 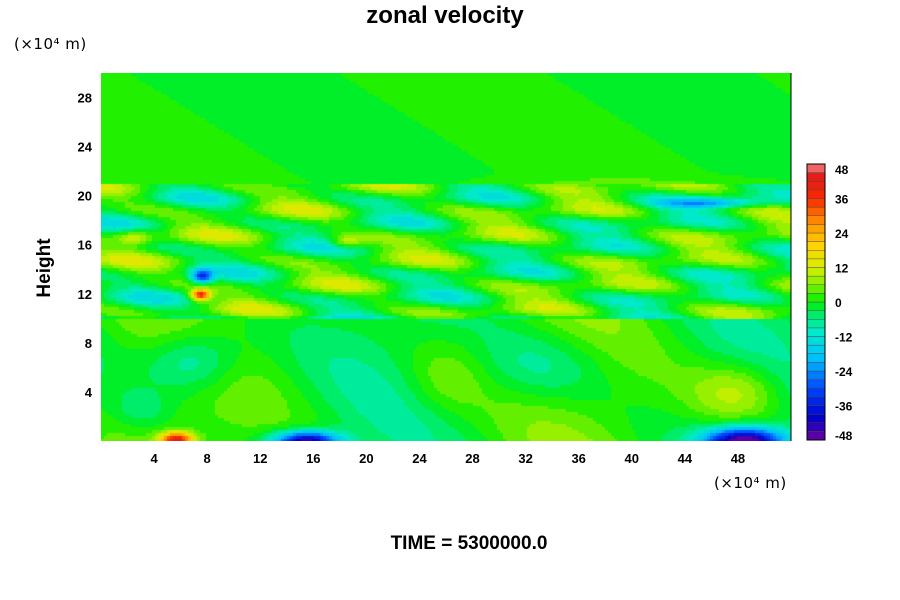 What do you see at coordinates (85, 196) in the screenshot?
I see `y-tick-label: 20` at bounding box center [85, 196].